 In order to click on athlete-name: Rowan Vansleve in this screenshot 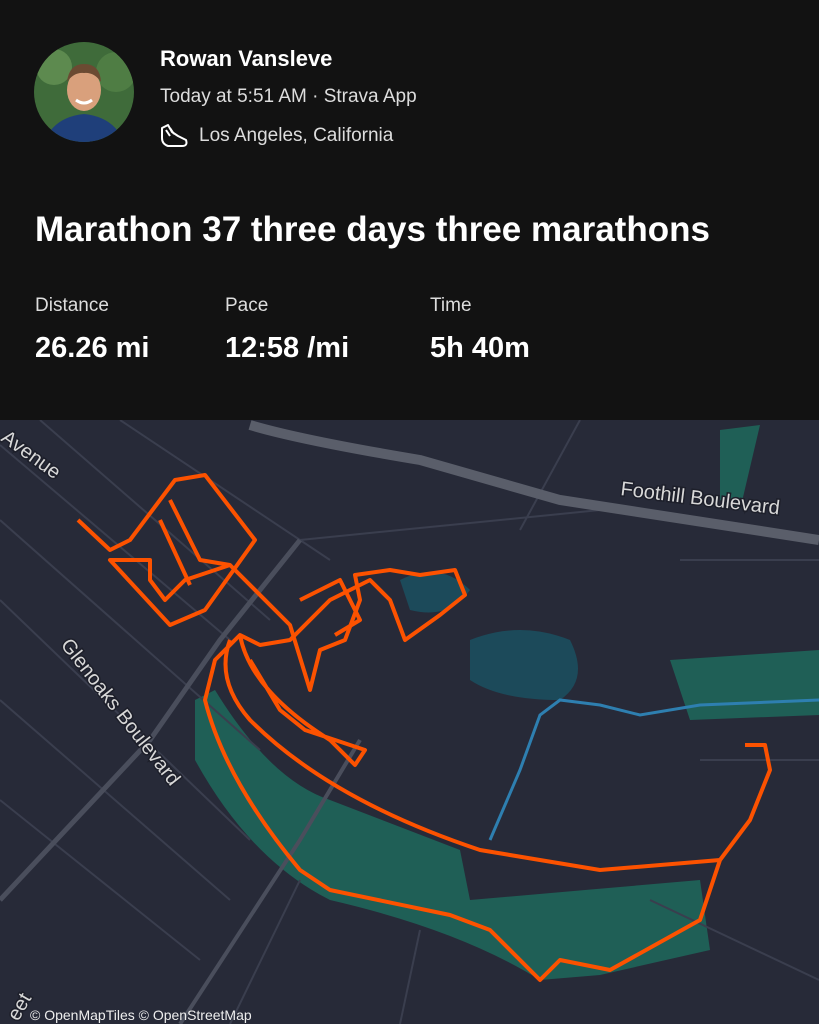, I will do `click(246, 58)`.